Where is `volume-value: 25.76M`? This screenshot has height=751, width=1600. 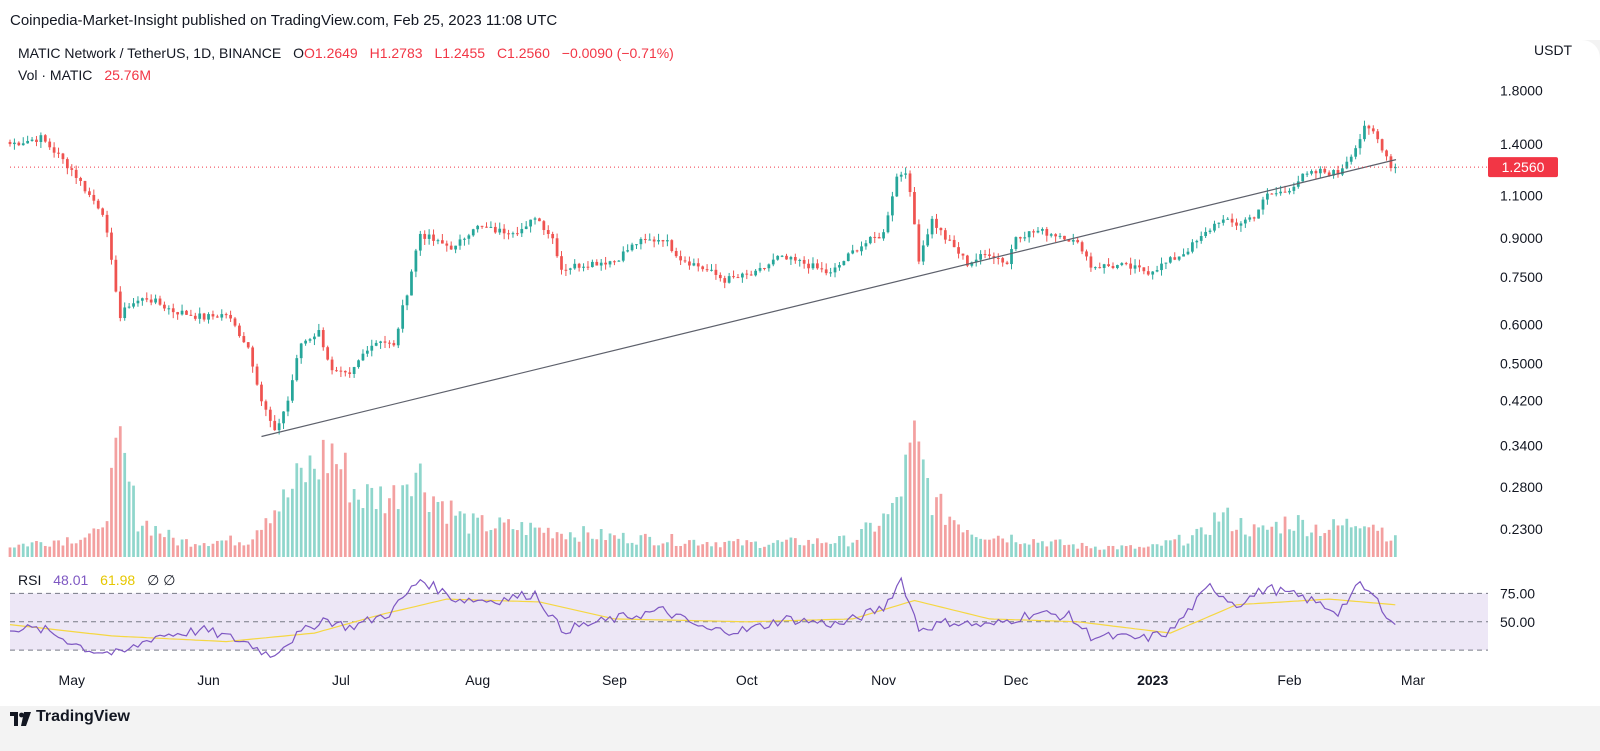
volume-value: 25.76M is located at coordinates (128, 75).